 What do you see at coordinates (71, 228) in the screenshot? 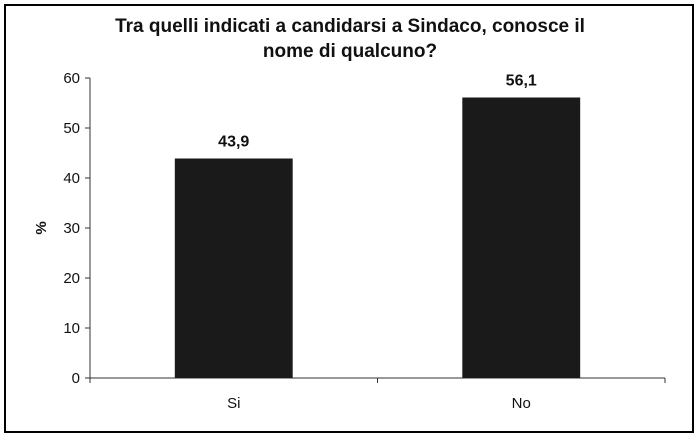
I see `y-tick-label: 30` at bounding box center [71, 228].